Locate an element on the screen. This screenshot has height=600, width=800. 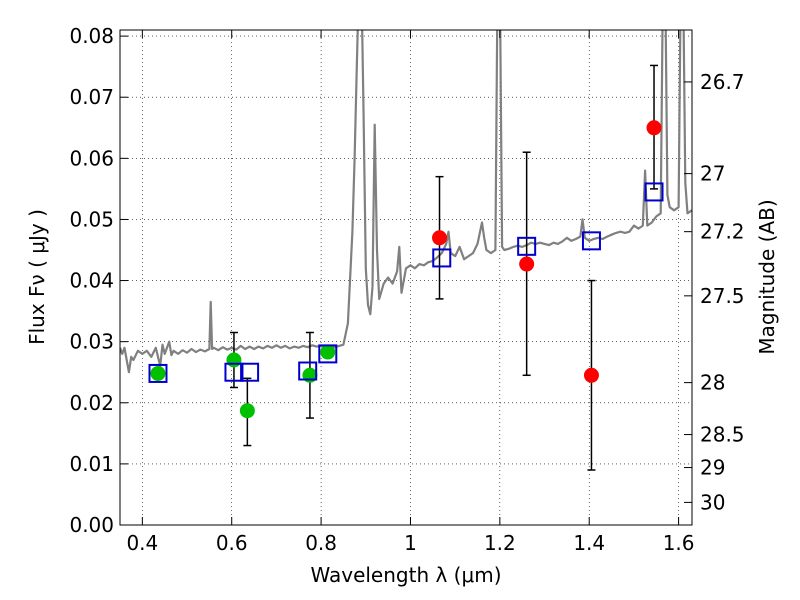
magnitude-tick-label: 26.7 is located at coordinates (722, 82).